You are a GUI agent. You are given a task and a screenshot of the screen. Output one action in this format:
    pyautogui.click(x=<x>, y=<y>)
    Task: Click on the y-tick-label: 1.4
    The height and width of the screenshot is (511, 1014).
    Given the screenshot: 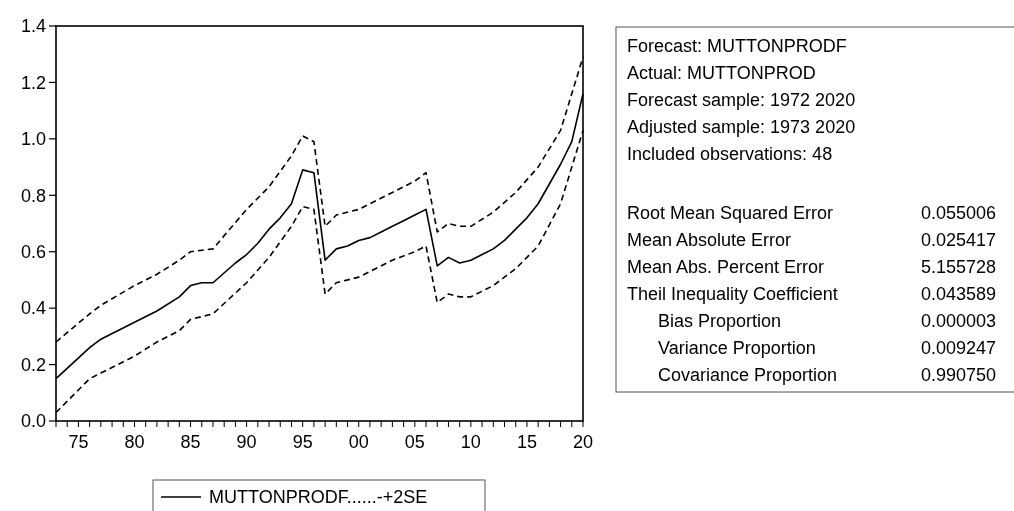 What is the action you would take?
    pyautogui.click(x=33, y=26)
    